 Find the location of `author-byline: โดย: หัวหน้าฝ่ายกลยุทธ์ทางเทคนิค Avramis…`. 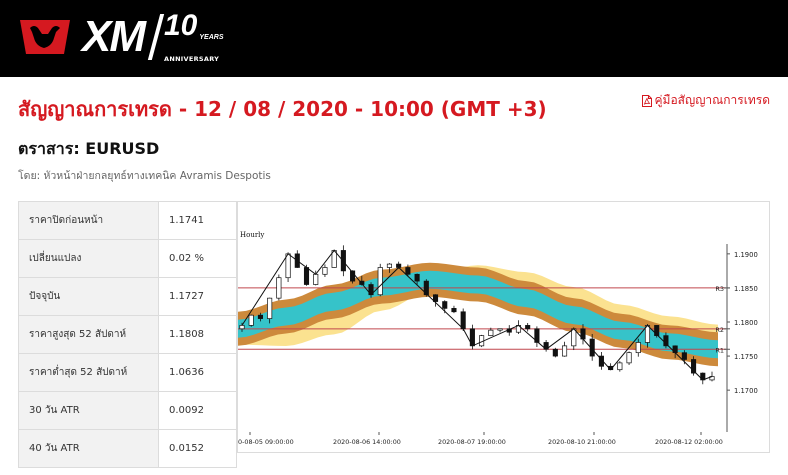

author-byline: โดย: หัวหน้าฝ่ายกลยุทธ์ทางเทคนิค Avramis… is located at coordinates (144, 176).